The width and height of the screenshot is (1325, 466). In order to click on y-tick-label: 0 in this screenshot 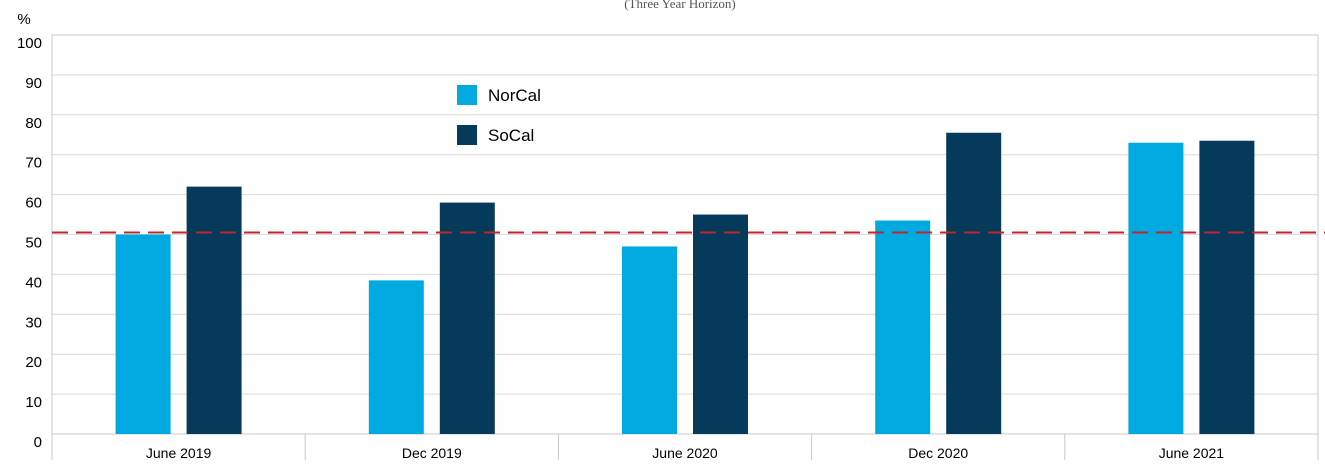, I will do `click(38, 442)`.